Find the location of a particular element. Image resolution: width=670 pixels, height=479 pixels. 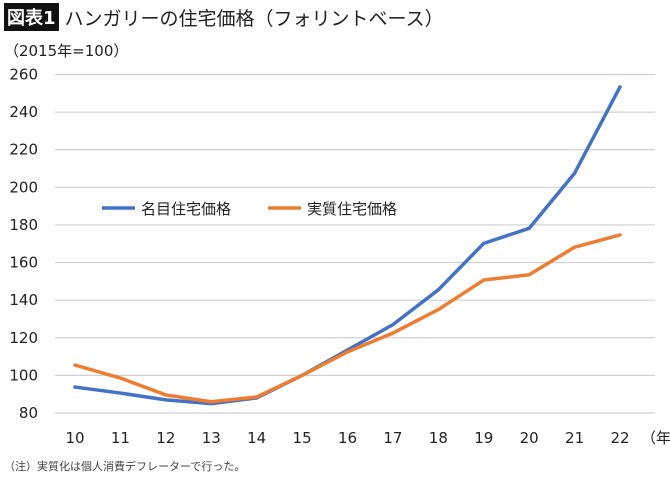

x-tick-label: 16 is located at coordinates (347, 438).